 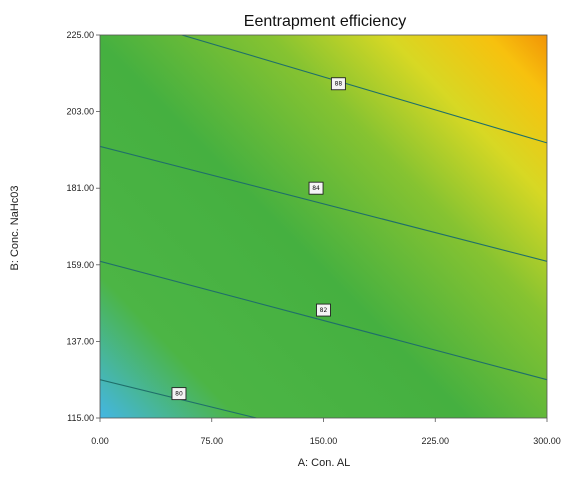 What do you see at coordinates (15, 228) in the screenshot?
I see `y-axis-label: B: Conc. NaHc03` at bounding box center [15, 228].